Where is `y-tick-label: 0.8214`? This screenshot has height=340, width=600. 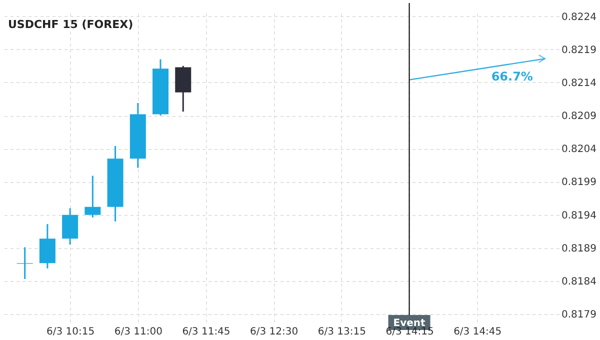 y-tick-label: 0.8214 is located at coordinates (579, 83).